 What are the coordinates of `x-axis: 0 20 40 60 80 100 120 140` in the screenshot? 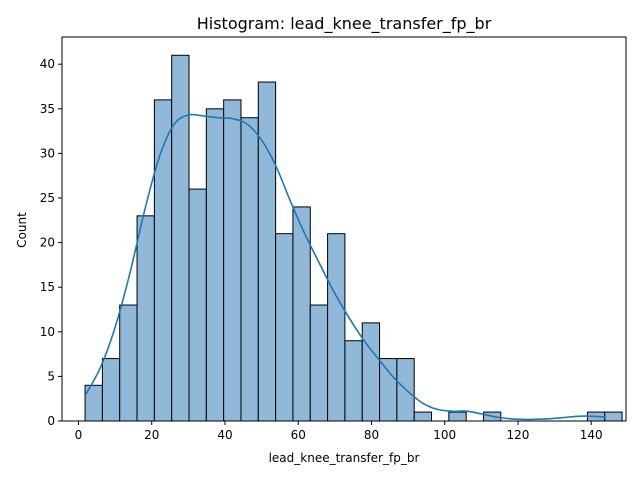 It's located at (339, 431).